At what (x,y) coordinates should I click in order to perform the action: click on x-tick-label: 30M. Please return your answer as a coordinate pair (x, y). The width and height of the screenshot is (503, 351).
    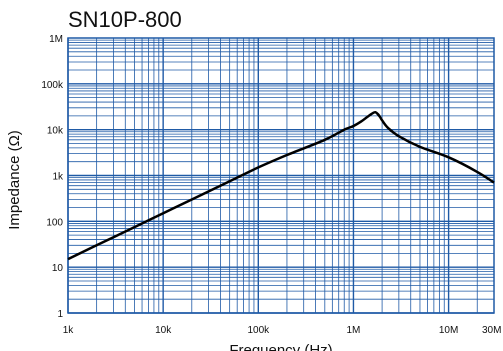
    Looking at the image, I should click on (491, 330).